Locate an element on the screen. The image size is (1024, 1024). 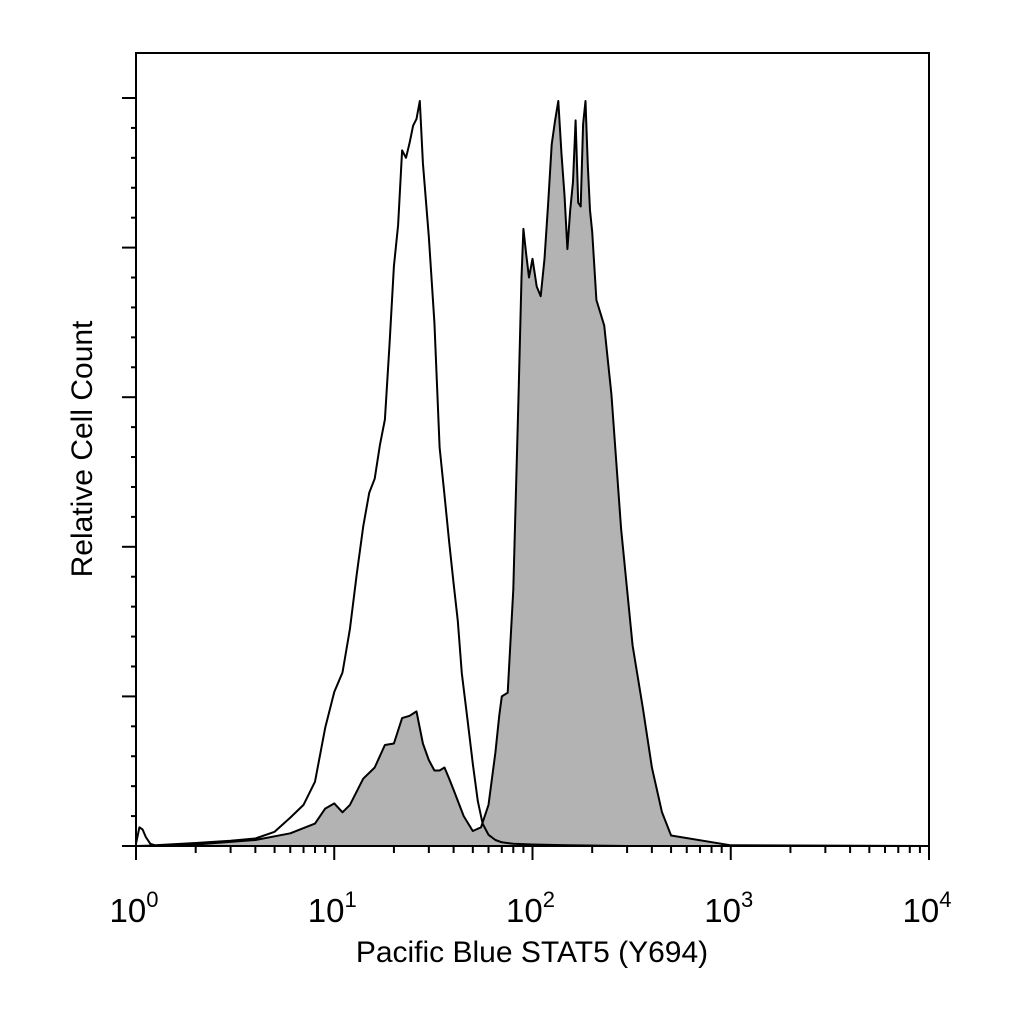
x-axis-ticks is located at coordinates (532, 853).